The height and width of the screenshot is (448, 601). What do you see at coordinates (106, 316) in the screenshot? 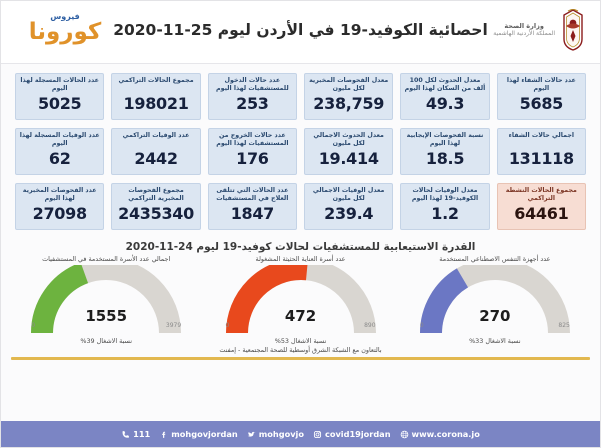
I see `gauge-value: 1555` at bounding box center [106, 316].